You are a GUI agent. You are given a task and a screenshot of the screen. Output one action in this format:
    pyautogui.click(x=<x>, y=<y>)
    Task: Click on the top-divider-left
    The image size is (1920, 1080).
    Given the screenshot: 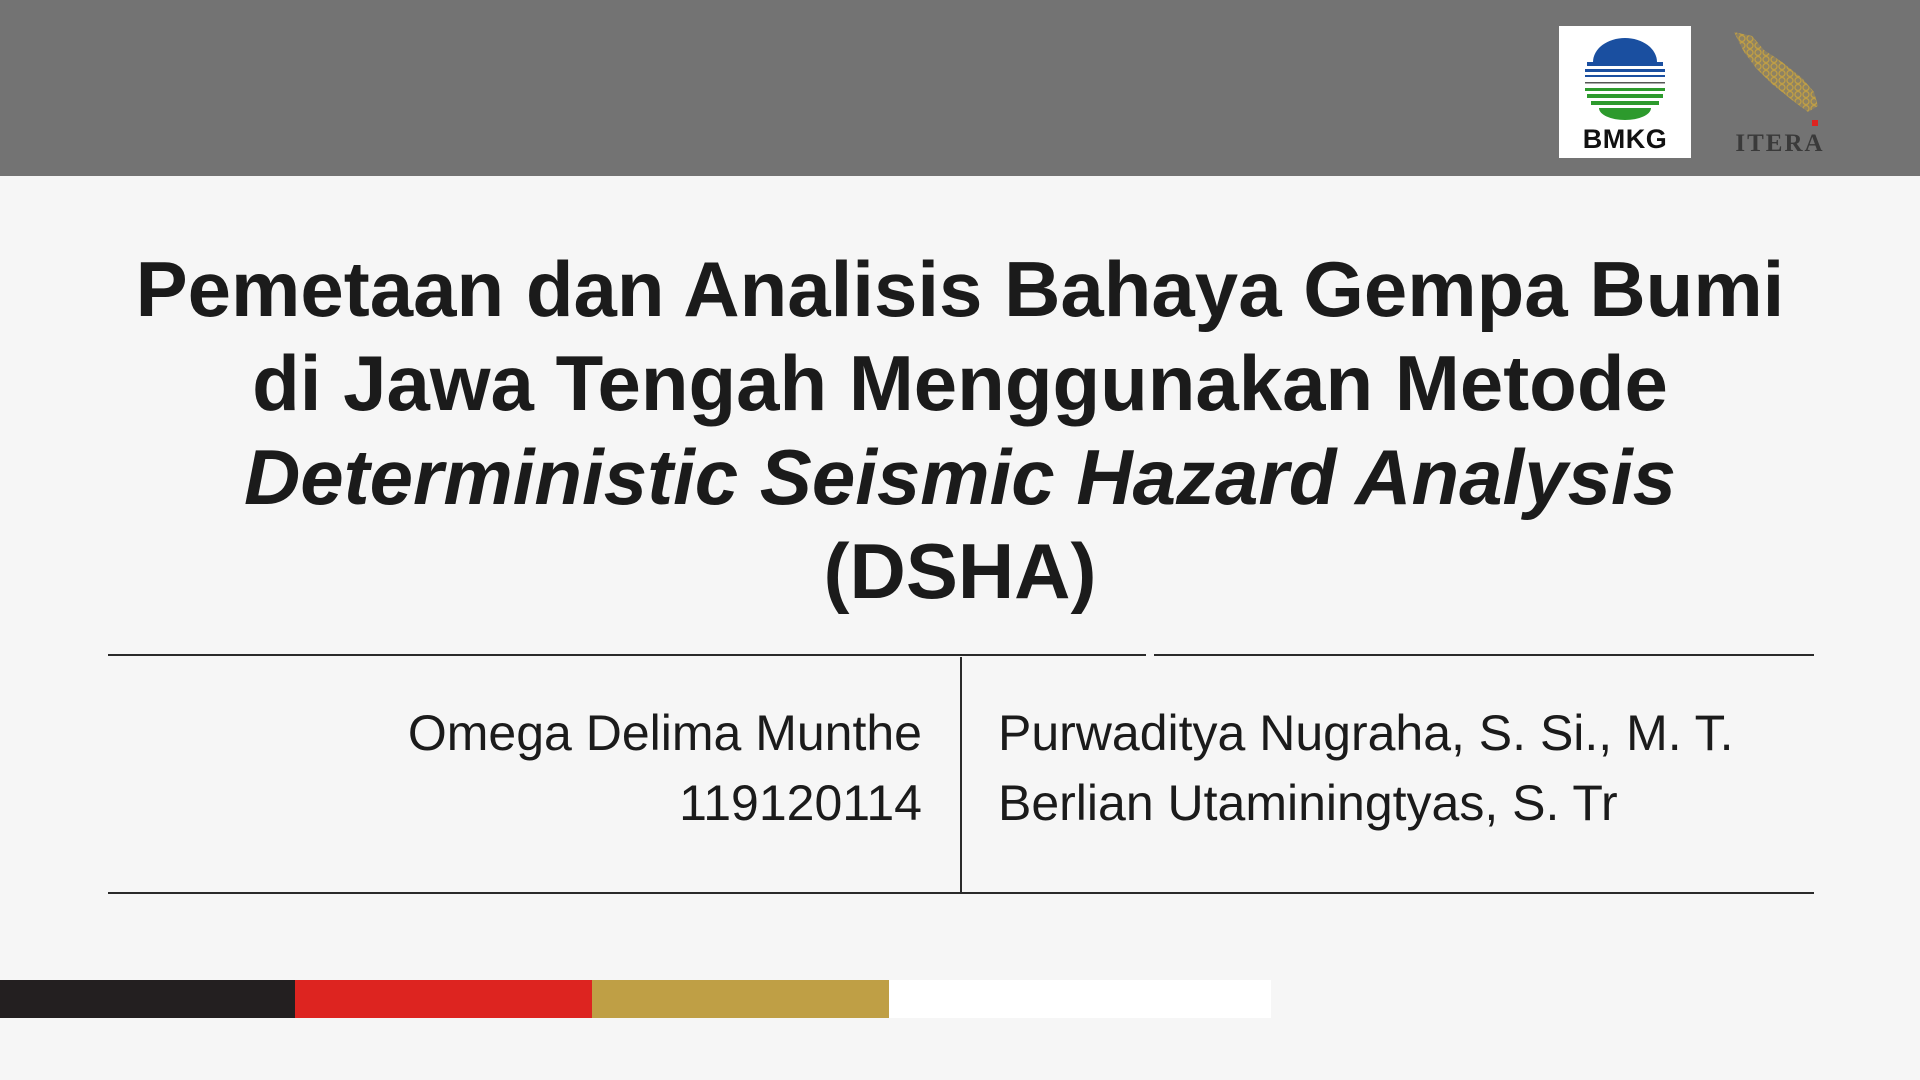 What is the action you would take?
    pyautogui.click(x=627, y=655)
    